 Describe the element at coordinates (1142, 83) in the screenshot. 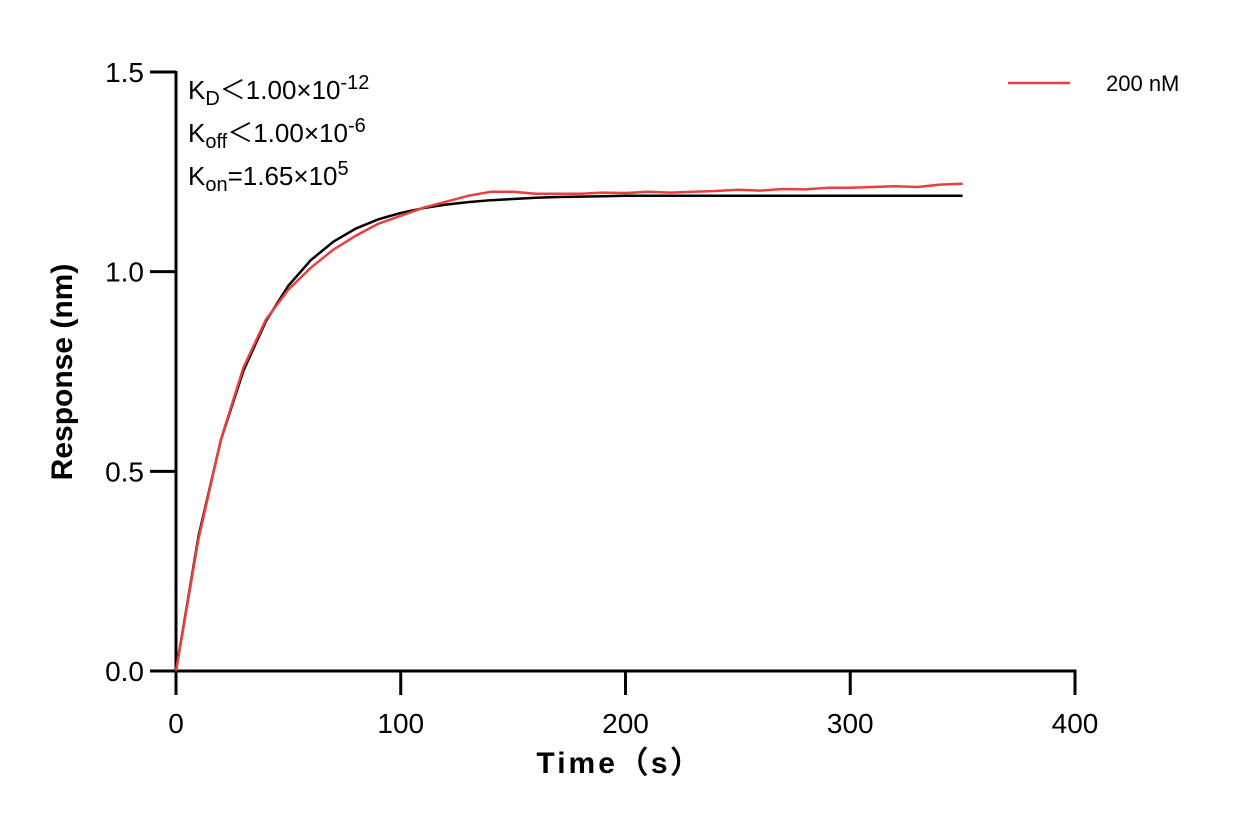

I see `legend-label: 200 nM` at that location.